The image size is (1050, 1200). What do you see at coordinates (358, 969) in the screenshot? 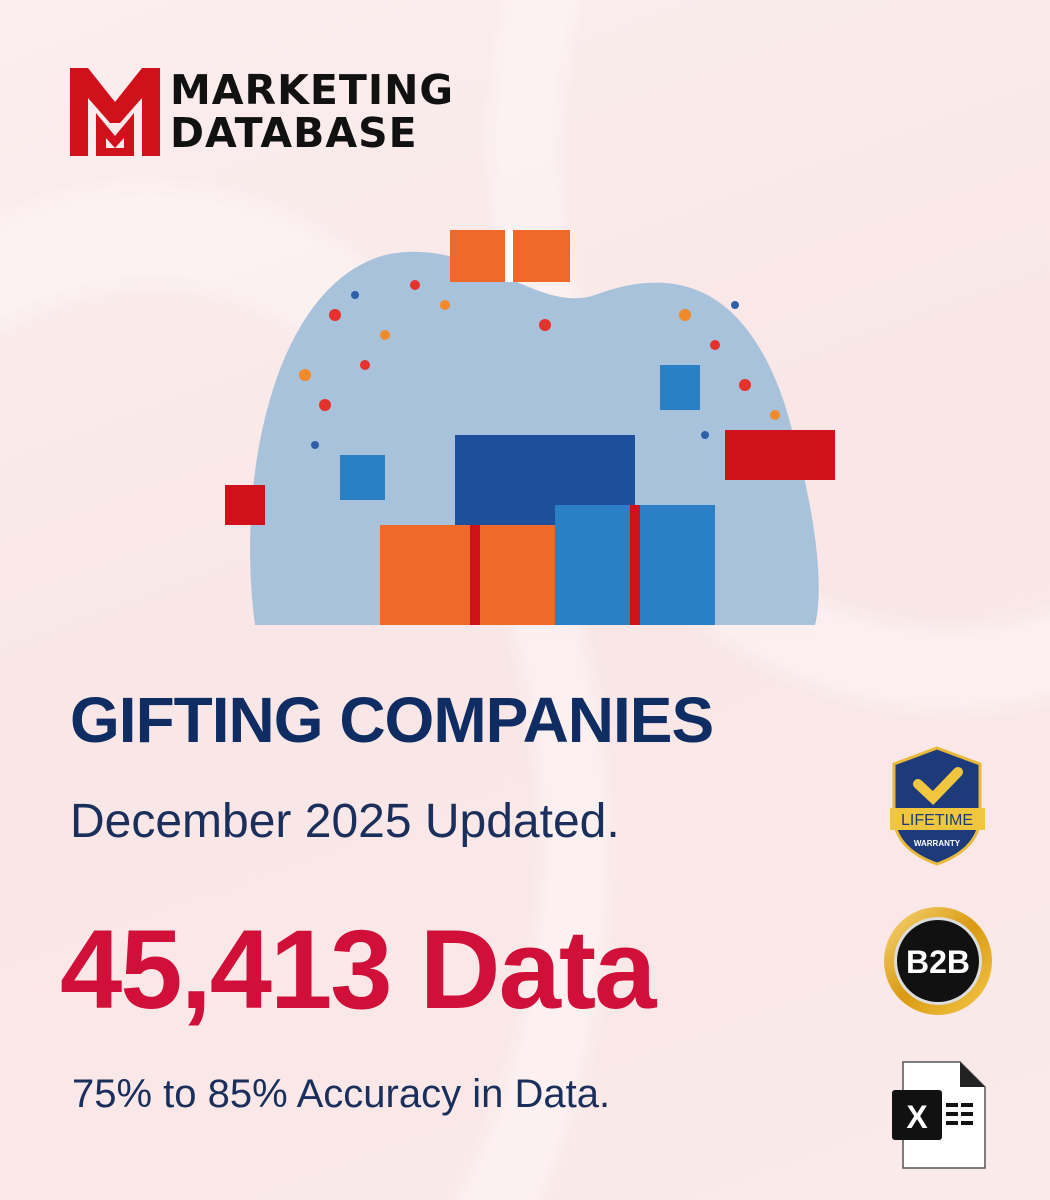
I see `record-count: 45,413 Data` at bounding box center [358, 969].